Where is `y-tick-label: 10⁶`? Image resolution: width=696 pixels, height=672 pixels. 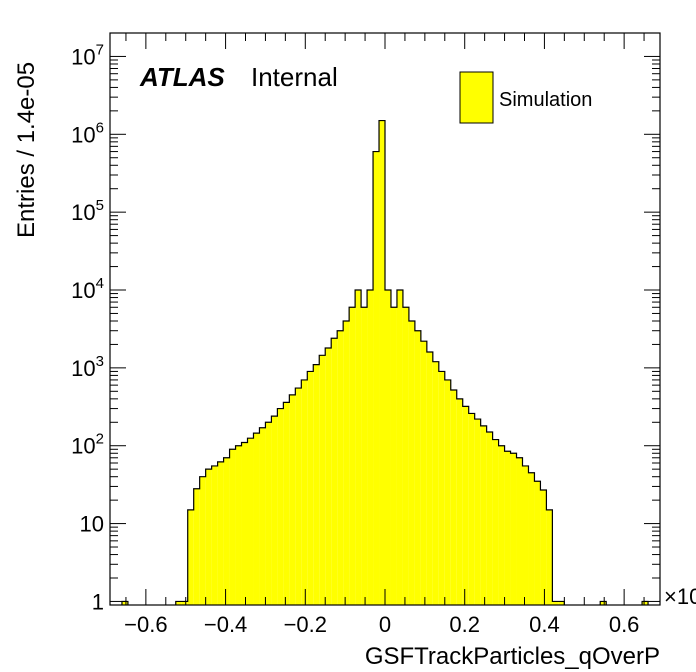
y-tick-label: 10⁶ is located at coordinates (87, 133).